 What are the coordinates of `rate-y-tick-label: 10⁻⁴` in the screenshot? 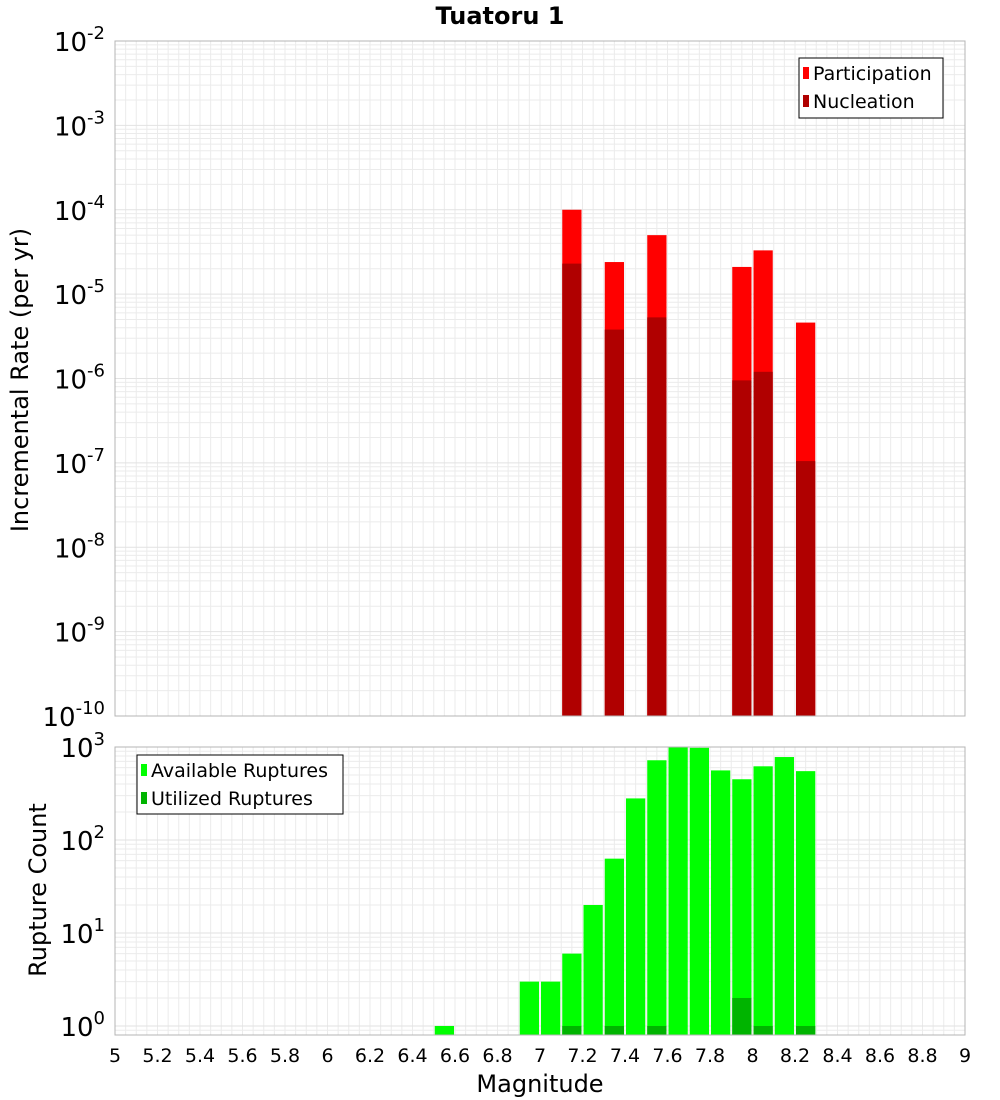 It's located at (79, 209).